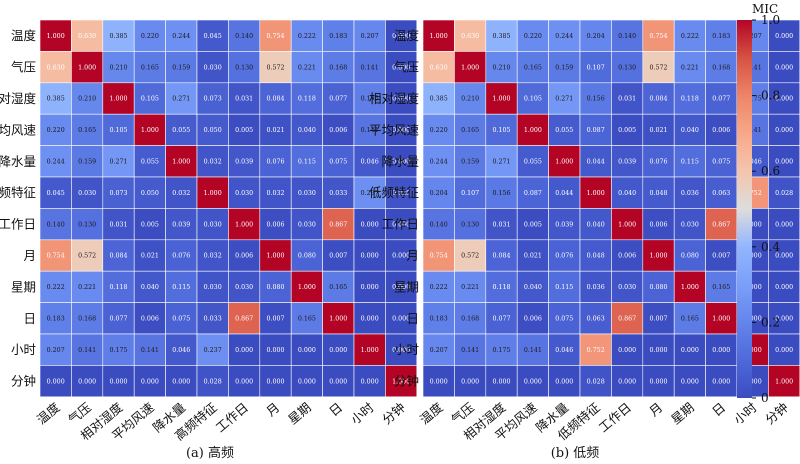 Image resolution: width=800 pixels, height=464 pixels. What do you see at coordinates (501, 287) in the screenshot?
I see `heatmap-cell-value: 0.118` at bounding box center [501, 287].